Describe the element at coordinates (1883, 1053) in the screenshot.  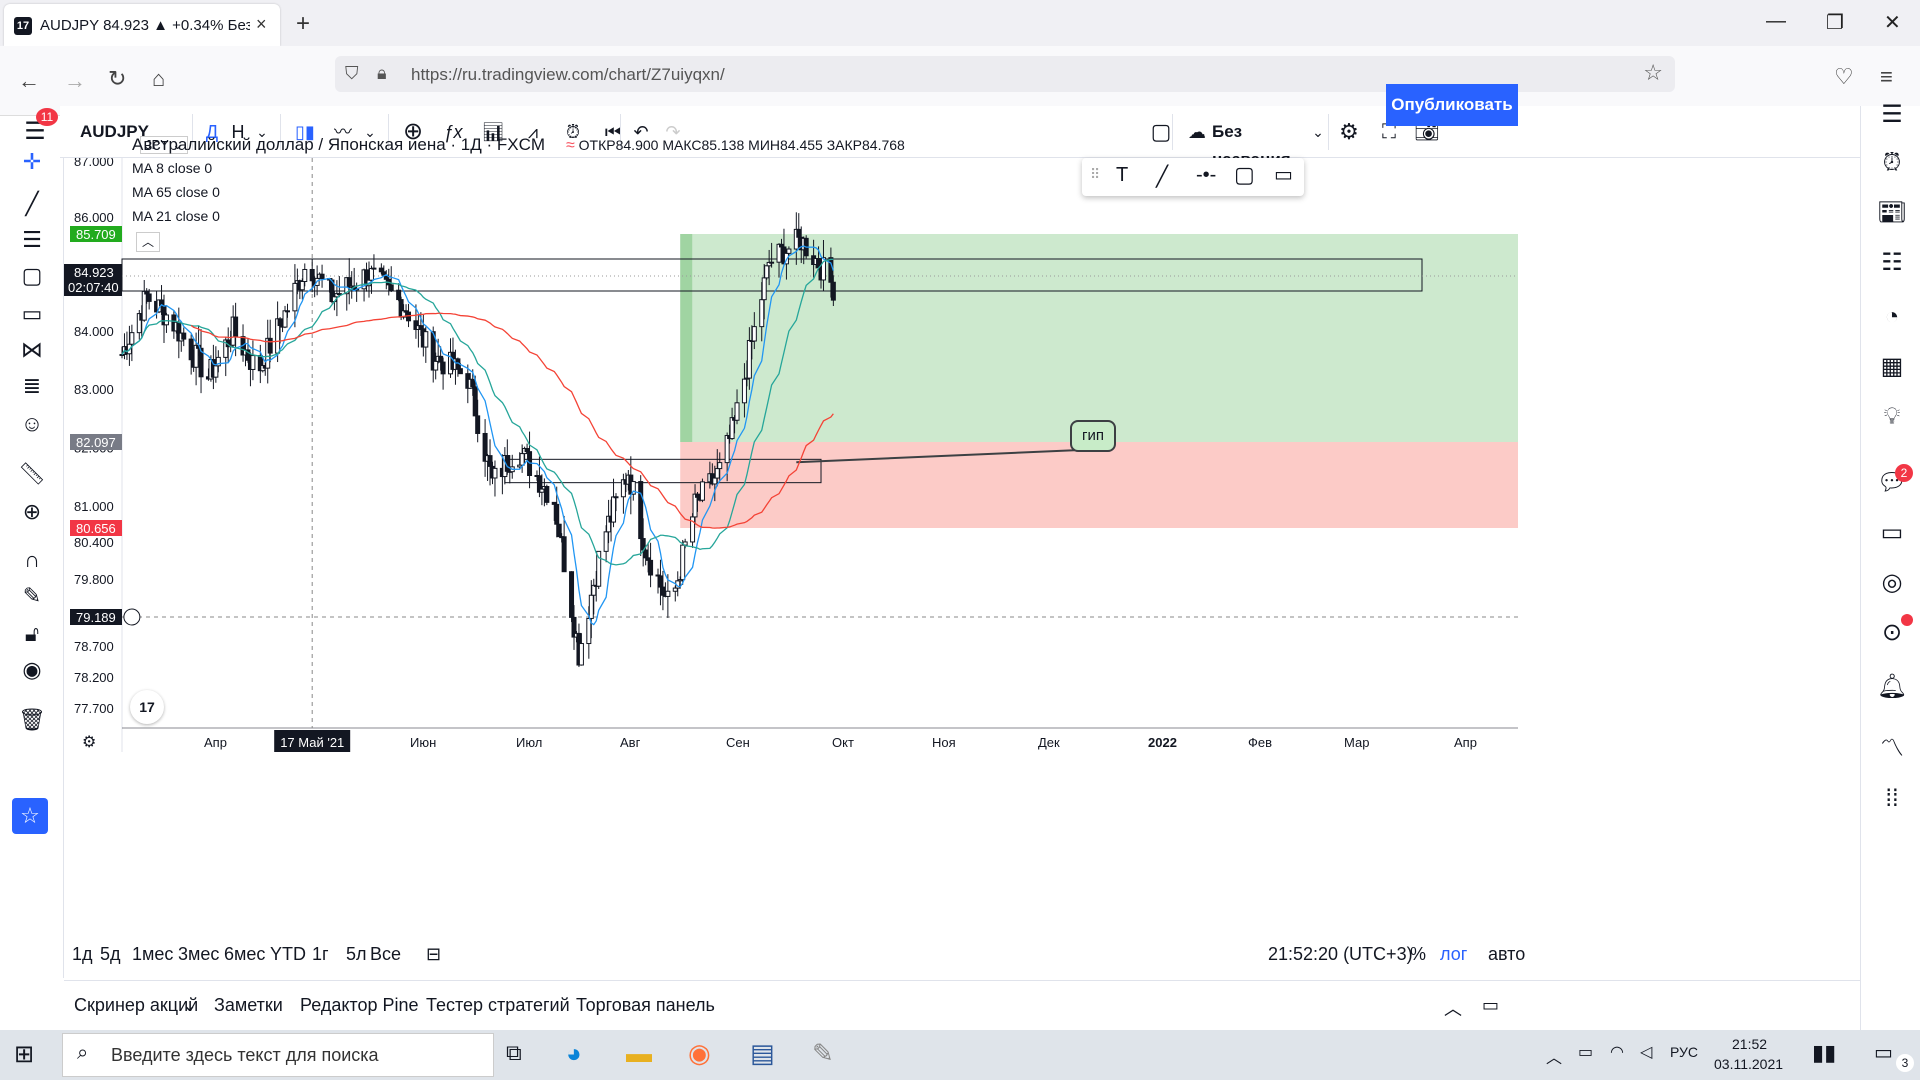
I see `notification-center-icon: ▭` at that location.